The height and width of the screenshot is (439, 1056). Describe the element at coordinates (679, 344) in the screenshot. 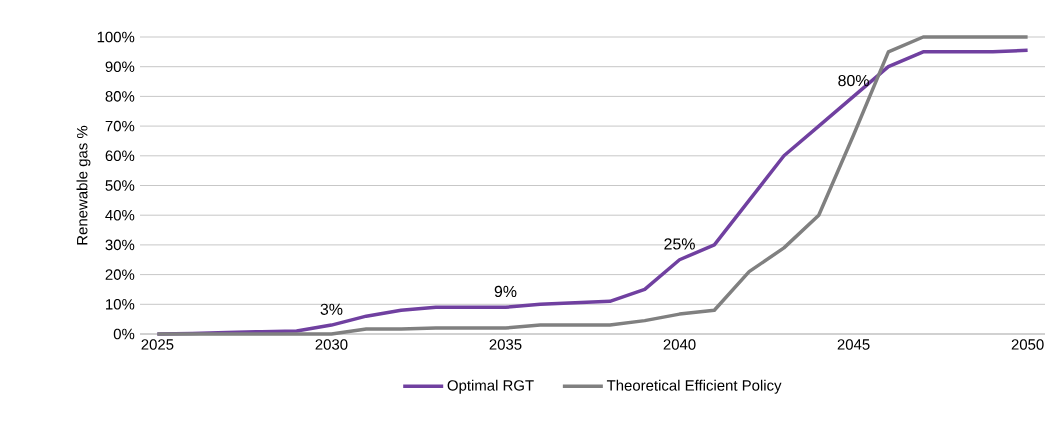

I see `x-tick-label: 2040` at that location.